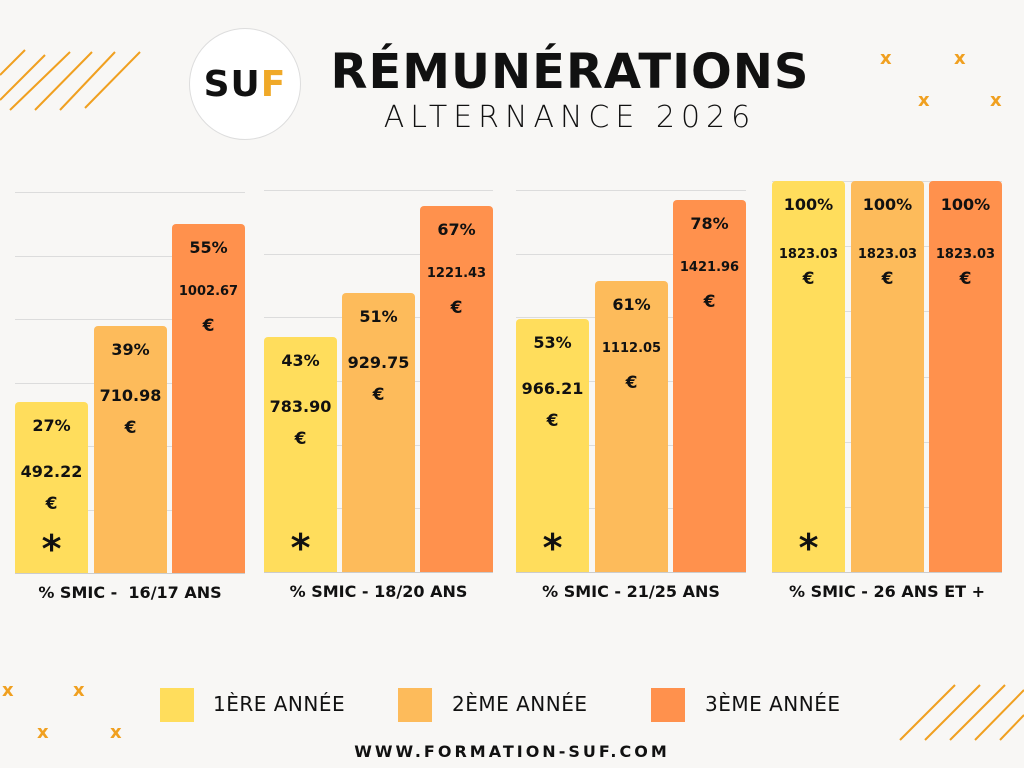 The image size is (1024, 768). I want to click on stripes-bottom-right, so click(961, 712).